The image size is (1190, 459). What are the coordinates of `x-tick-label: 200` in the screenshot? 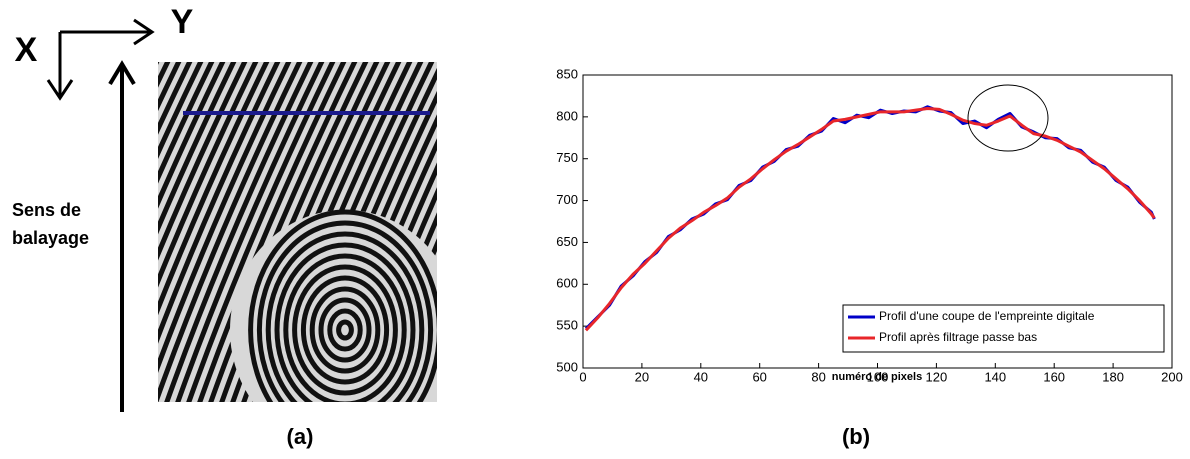 It's located at (1172, 376).